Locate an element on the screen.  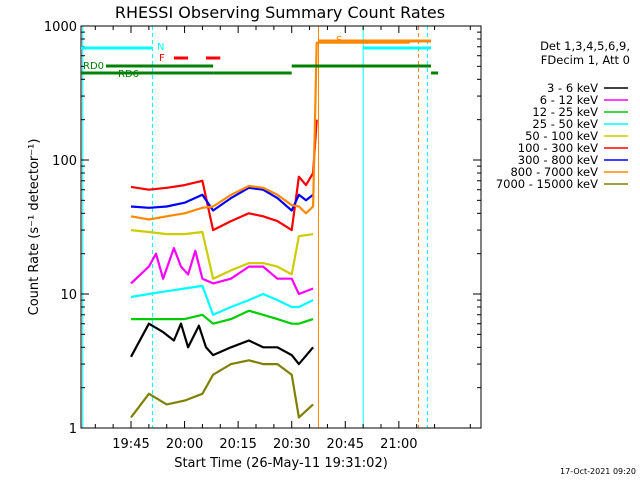
x-tick-label-4: 20:30 is located at coordinates (291, 444).